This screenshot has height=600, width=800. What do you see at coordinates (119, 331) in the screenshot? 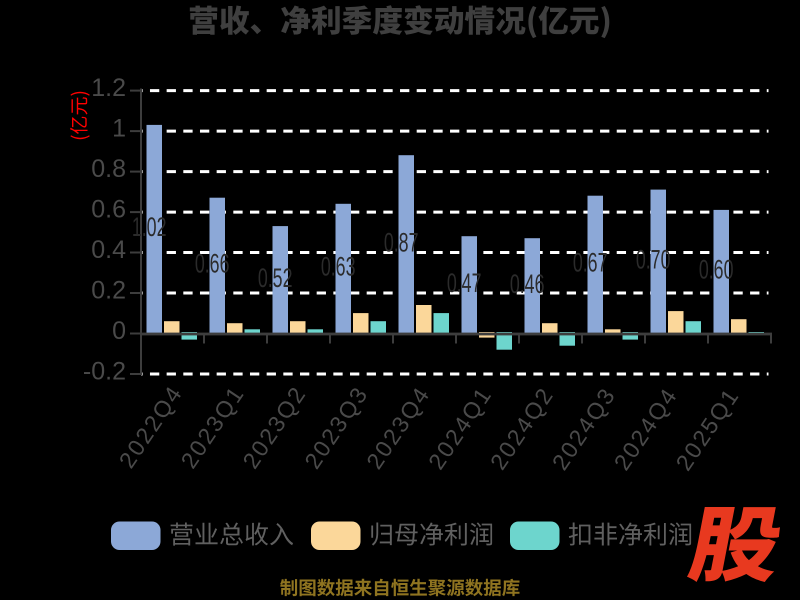
I see `svg-text: 0` at bounding box center [119, 331].